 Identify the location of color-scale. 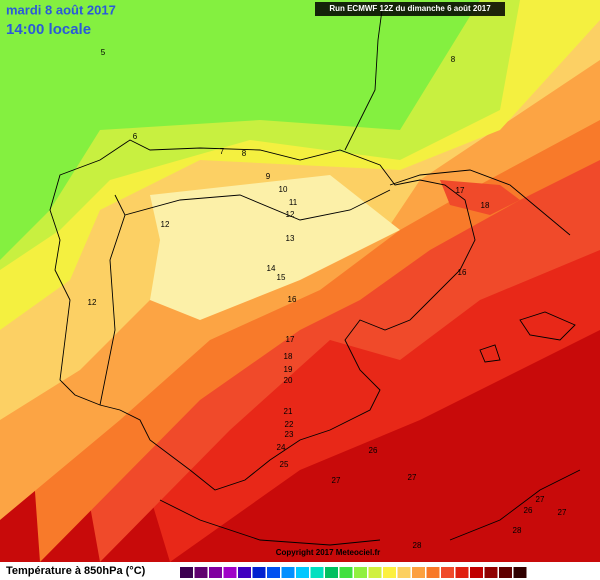
(353, 572).